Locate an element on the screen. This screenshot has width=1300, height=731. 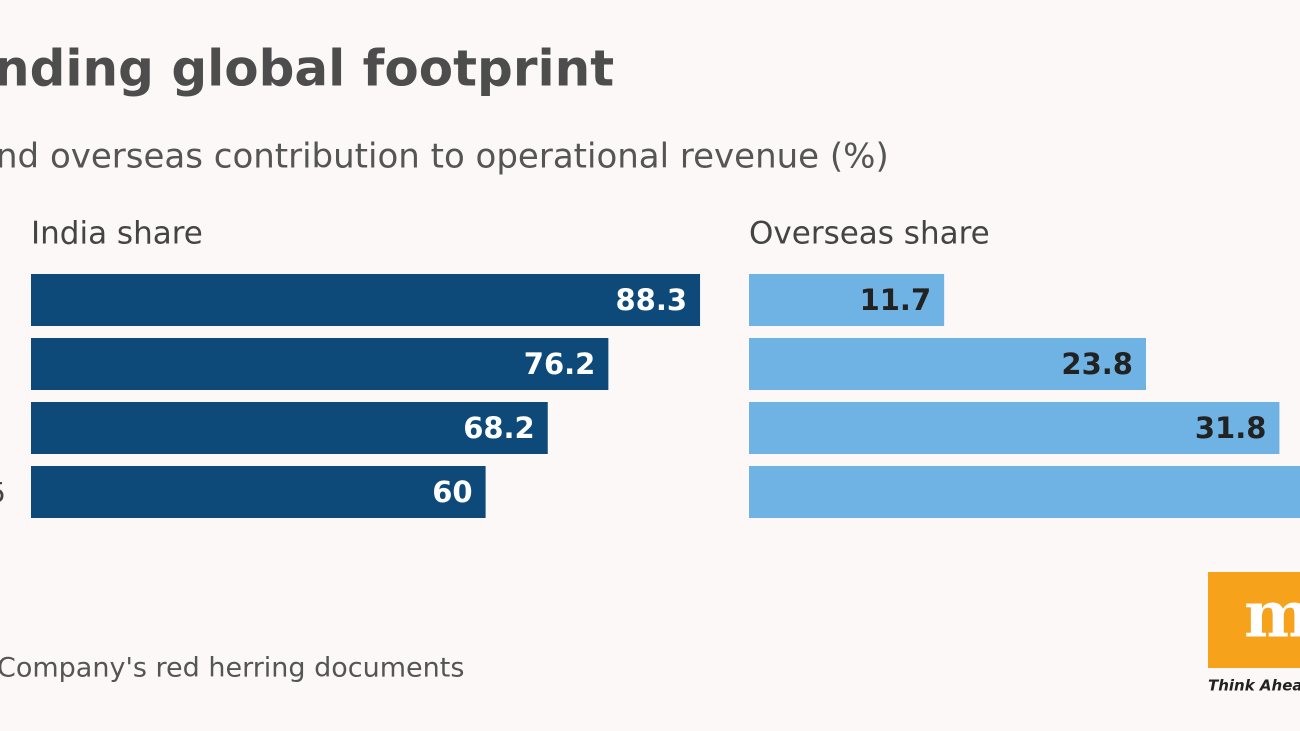
panel-title: Overseas share is located at coordinates (869, 234).